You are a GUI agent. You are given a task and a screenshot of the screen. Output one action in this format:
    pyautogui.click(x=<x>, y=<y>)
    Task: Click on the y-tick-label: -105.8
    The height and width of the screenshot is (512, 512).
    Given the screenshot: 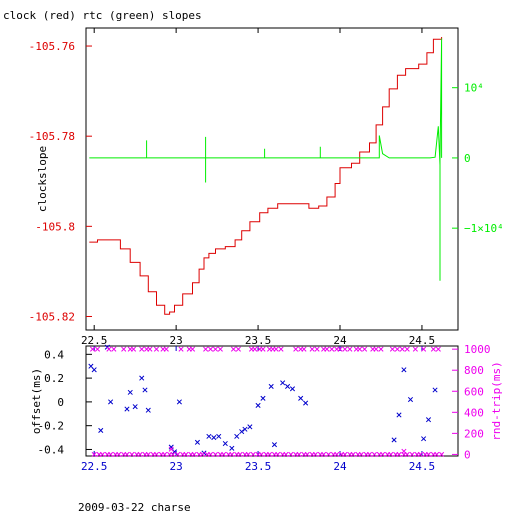 What is the action you would take?
    pyautogui.click(x=55, y=226)
    